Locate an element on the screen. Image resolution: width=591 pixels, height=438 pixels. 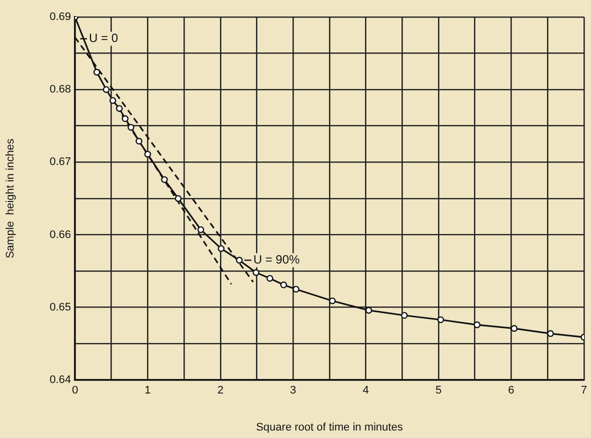
y-tick-label: 0.68 is located at coordinates (60, 90).